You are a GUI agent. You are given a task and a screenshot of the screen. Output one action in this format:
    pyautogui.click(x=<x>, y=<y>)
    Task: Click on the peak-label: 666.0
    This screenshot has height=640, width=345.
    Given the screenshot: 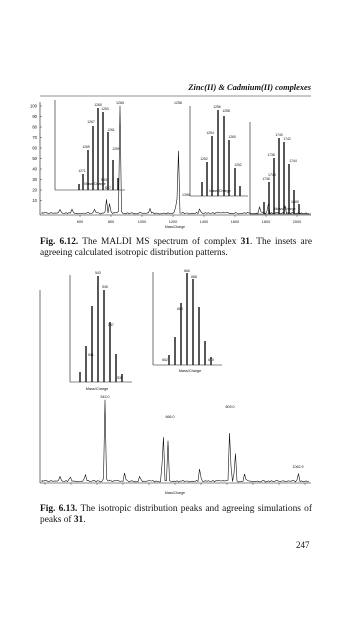 What is the action you would take?
    pyautogui.click(x=170, y=417)
    